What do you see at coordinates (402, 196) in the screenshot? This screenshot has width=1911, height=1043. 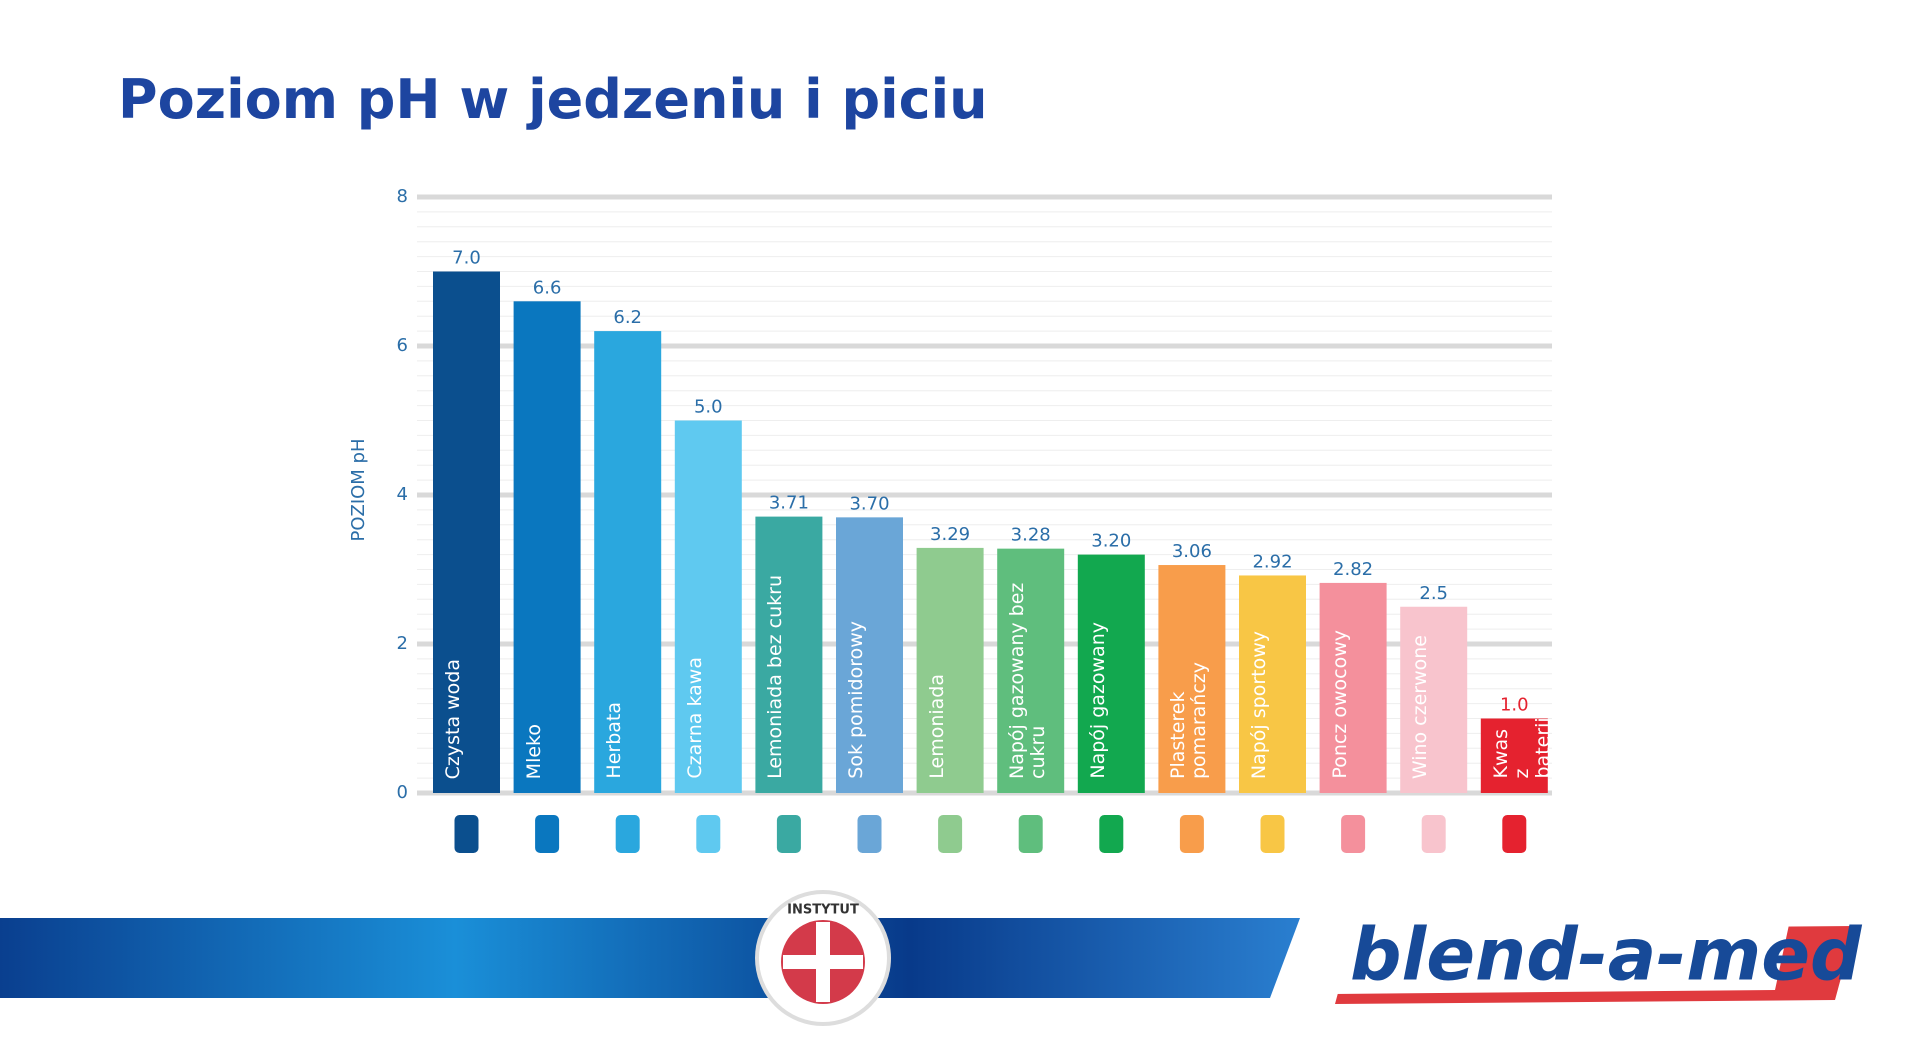 I see `y-tick-label: 8` at bounding box center [402, 196].